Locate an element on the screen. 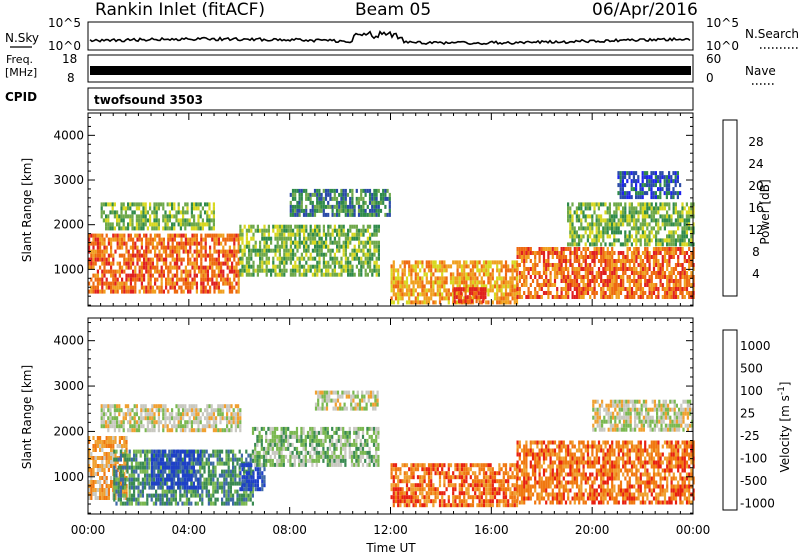 This screenshot has height=554, width=800. nave-tick-top: 60 is located at coordinates (713, 59).